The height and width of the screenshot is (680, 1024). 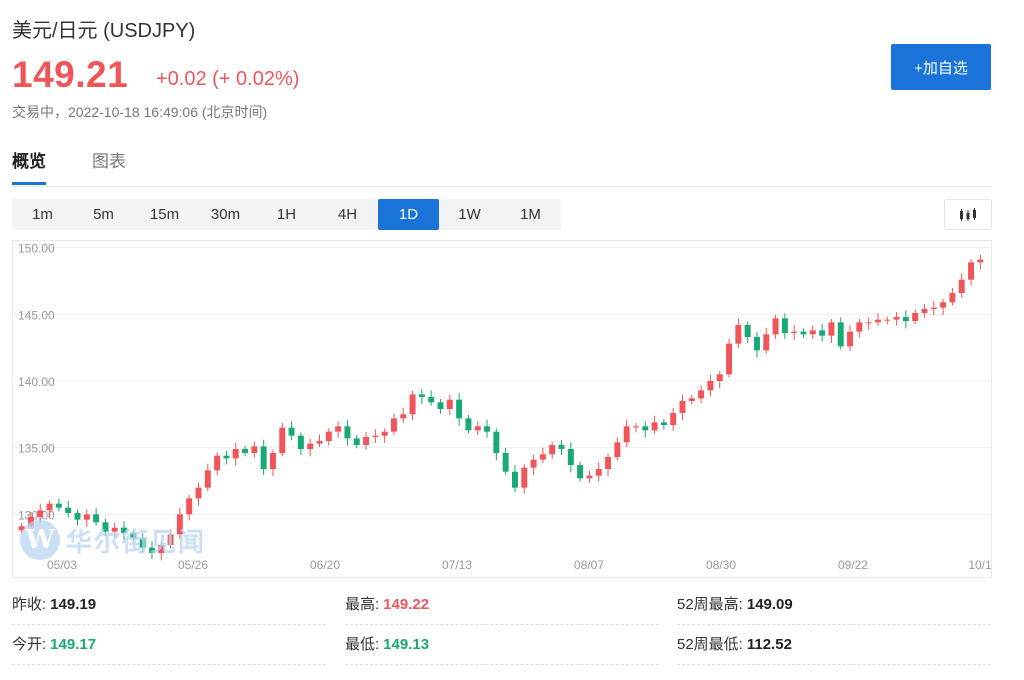 What do you see at coordinates (225, 214) in the screenshot?
I see `period-30m: 30m` at bounding box center [225, 214].